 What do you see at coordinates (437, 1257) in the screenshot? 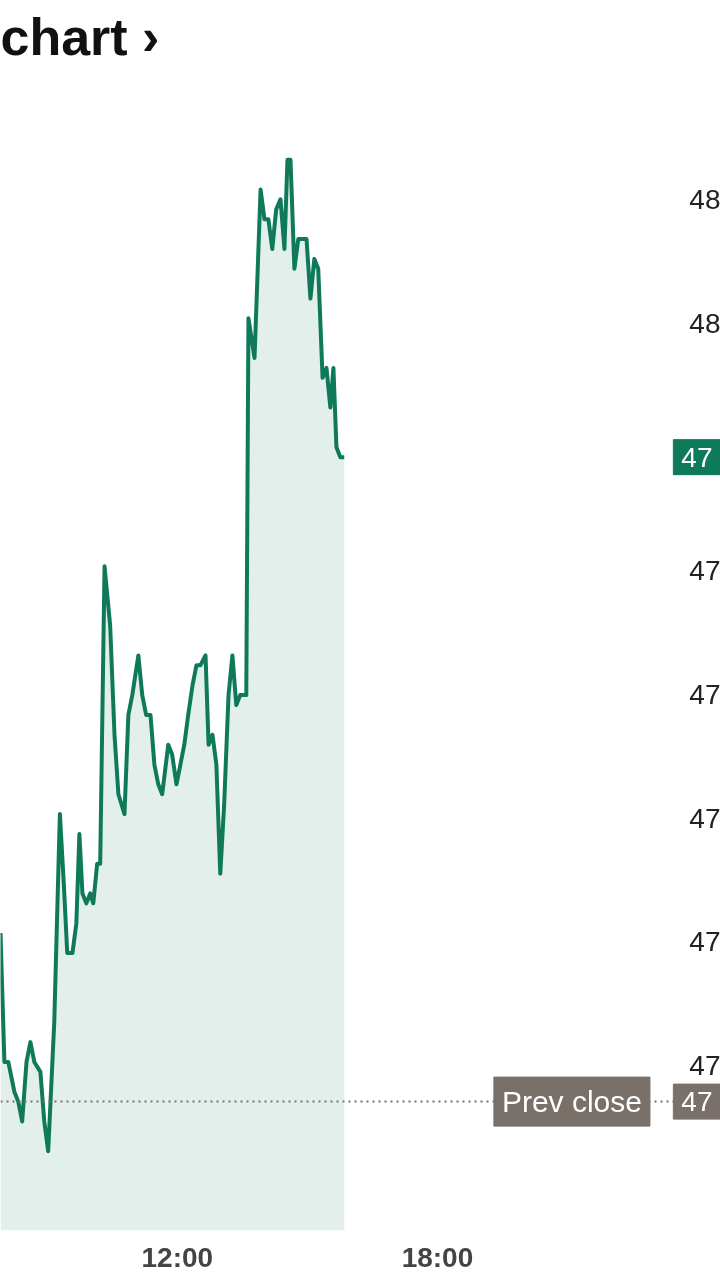
I see `x-tick-label: 18:00` at bounding box center [437, 1257].